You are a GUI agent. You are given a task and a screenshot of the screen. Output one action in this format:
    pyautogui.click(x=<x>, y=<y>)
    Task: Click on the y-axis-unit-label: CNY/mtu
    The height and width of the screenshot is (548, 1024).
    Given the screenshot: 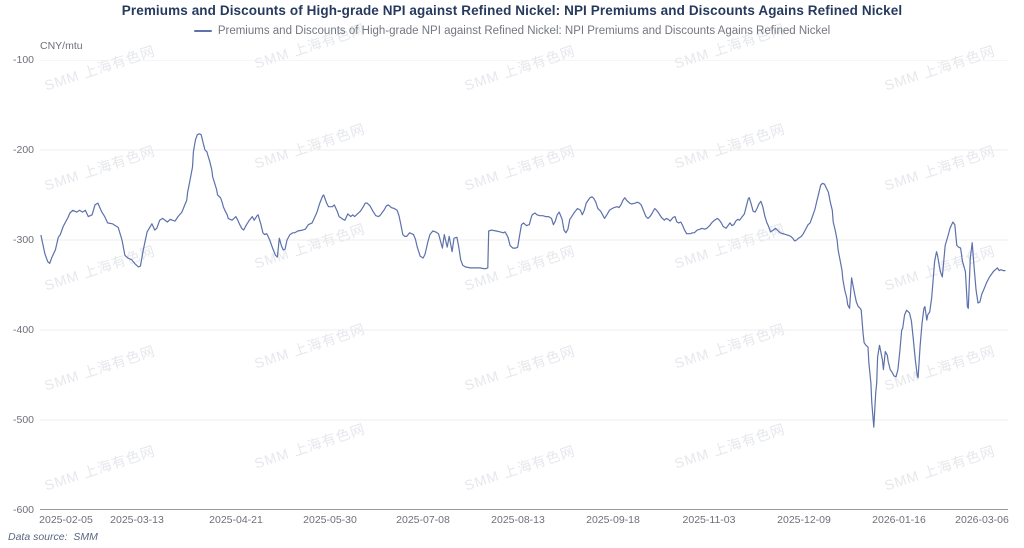 What is the action you would take?
    pyautogui.click(x=61, y=46)
    